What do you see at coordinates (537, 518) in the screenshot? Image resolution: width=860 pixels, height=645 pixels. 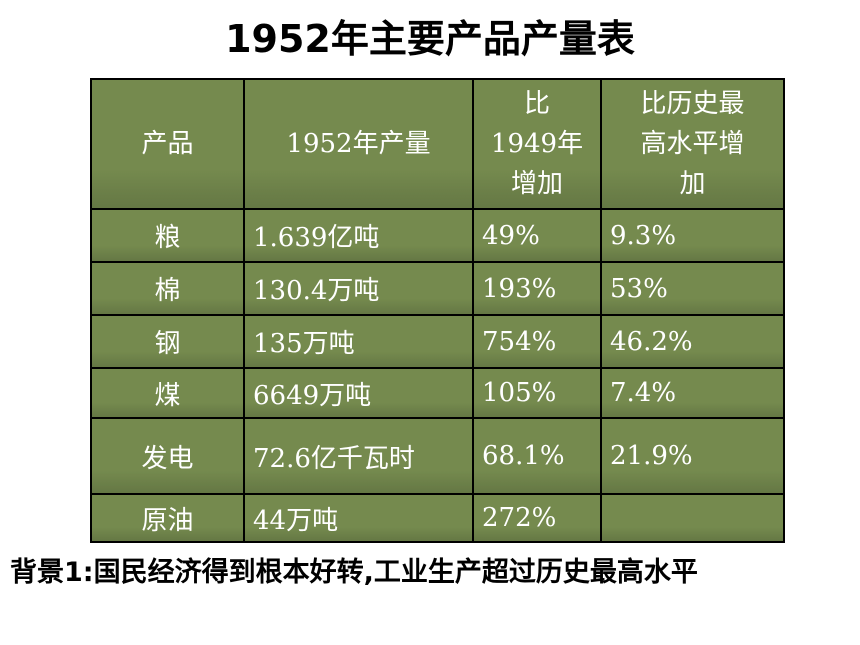 I see `cell-vs-1949: 272%` at bounding box center [537, 518].